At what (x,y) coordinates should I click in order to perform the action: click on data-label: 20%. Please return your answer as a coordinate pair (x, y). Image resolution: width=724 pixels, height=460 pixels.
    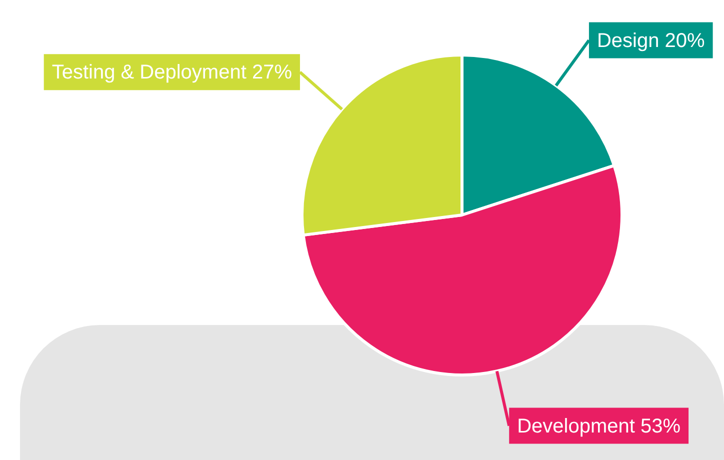
    Looking at the image, I should click on (685, 41).